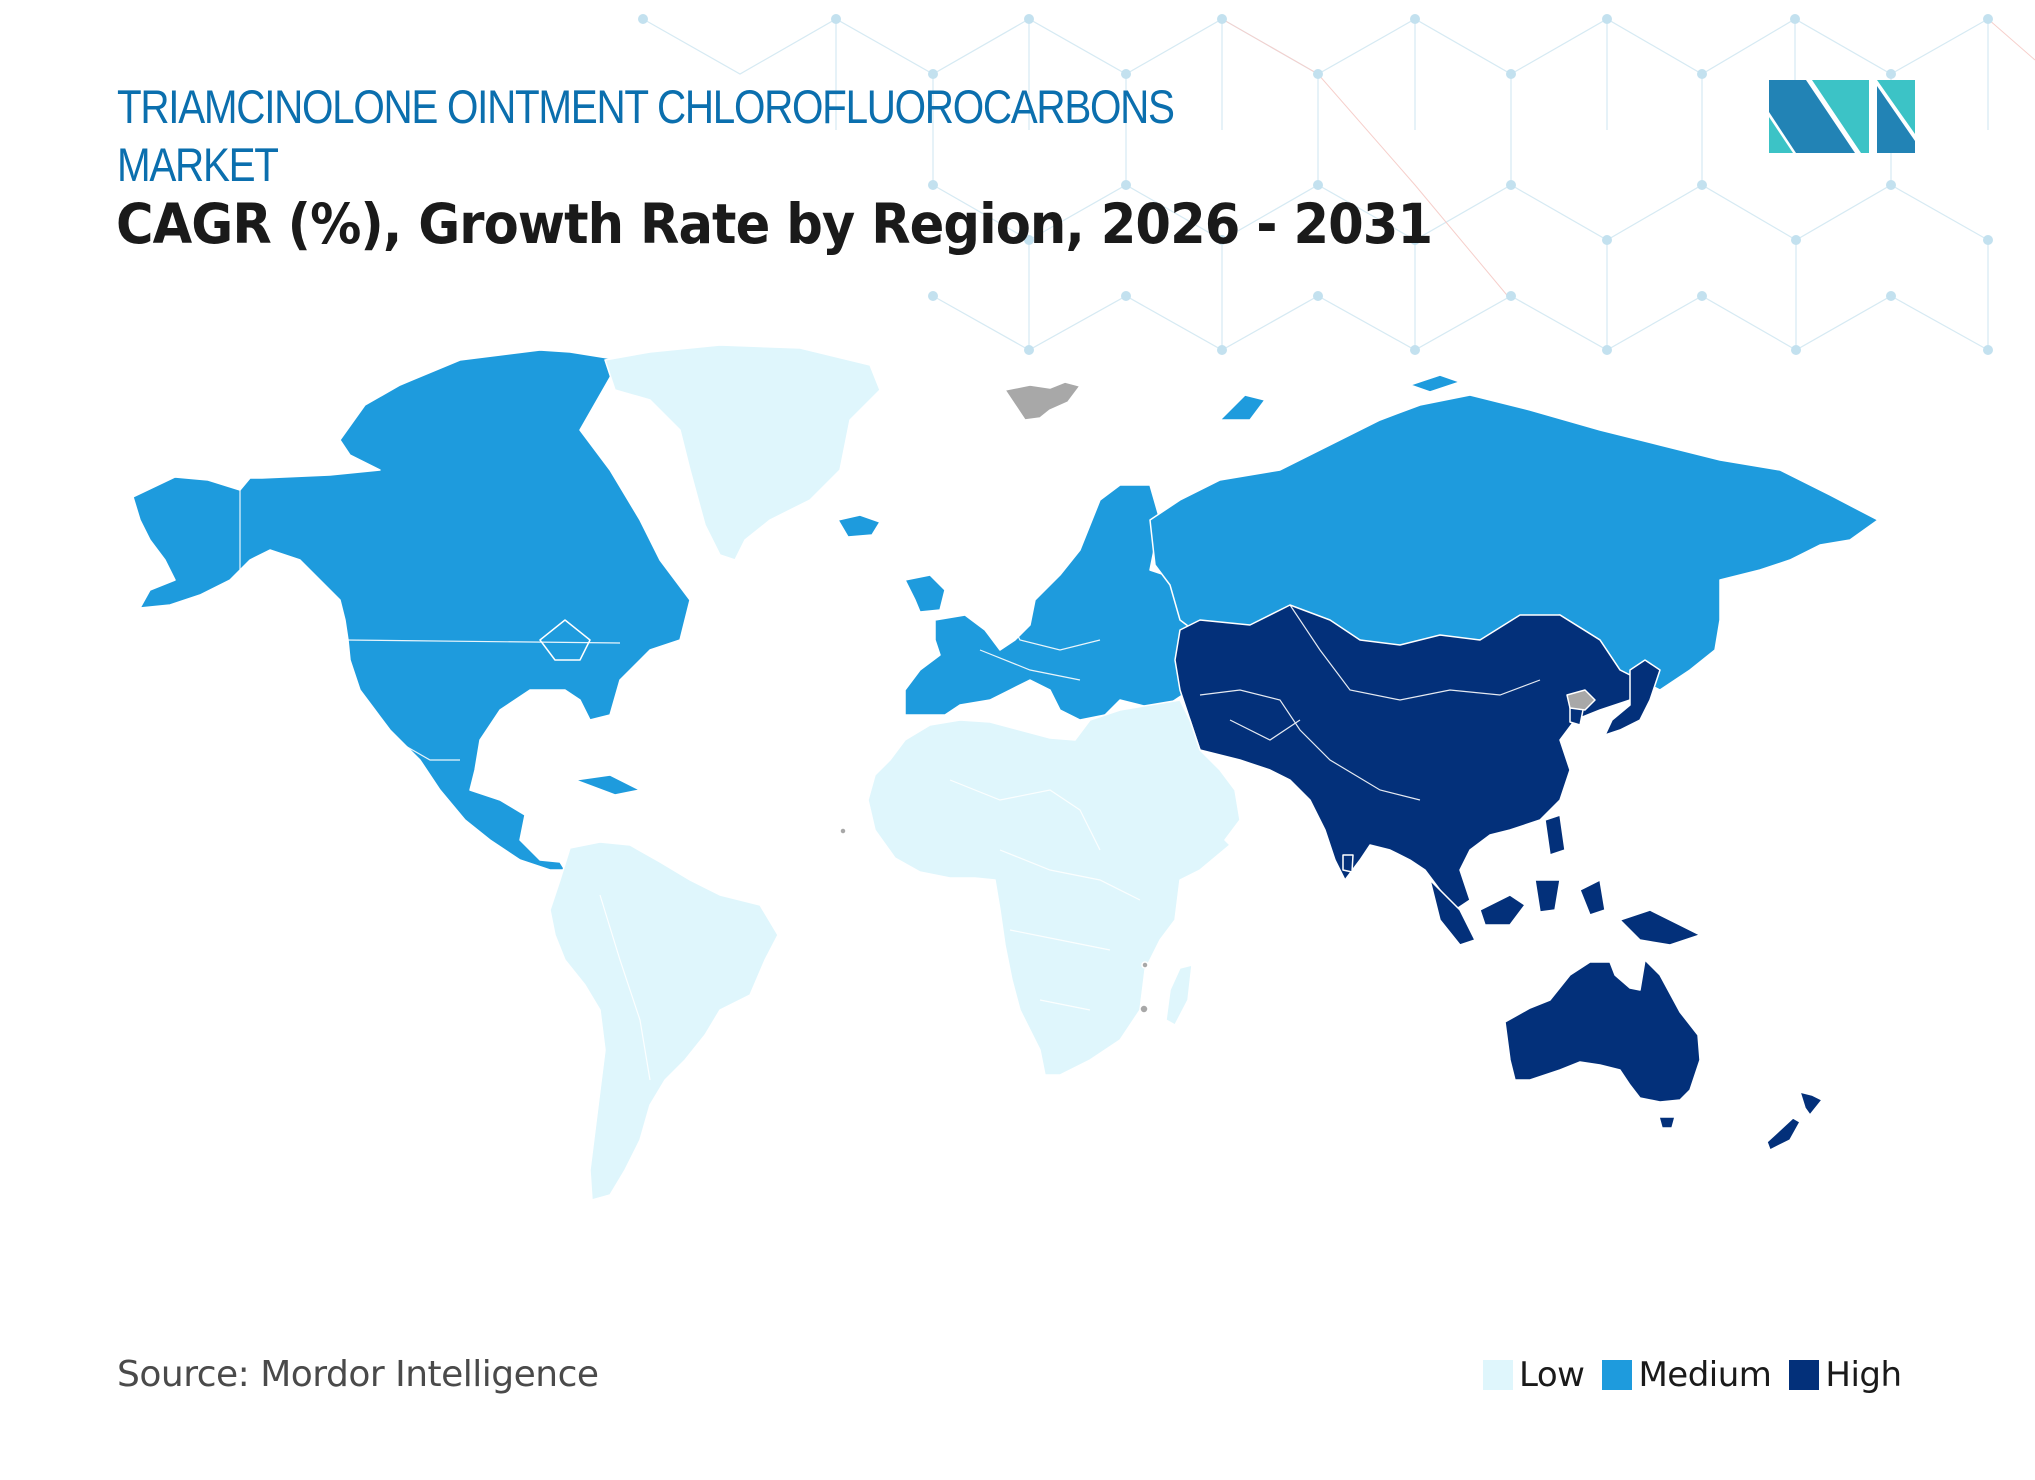 Image resolution: width=2035 pixels, height=1480 pixels. Describe the element at coordinates (411, 610) in the screenshot. I see `region-north-america` at that location.